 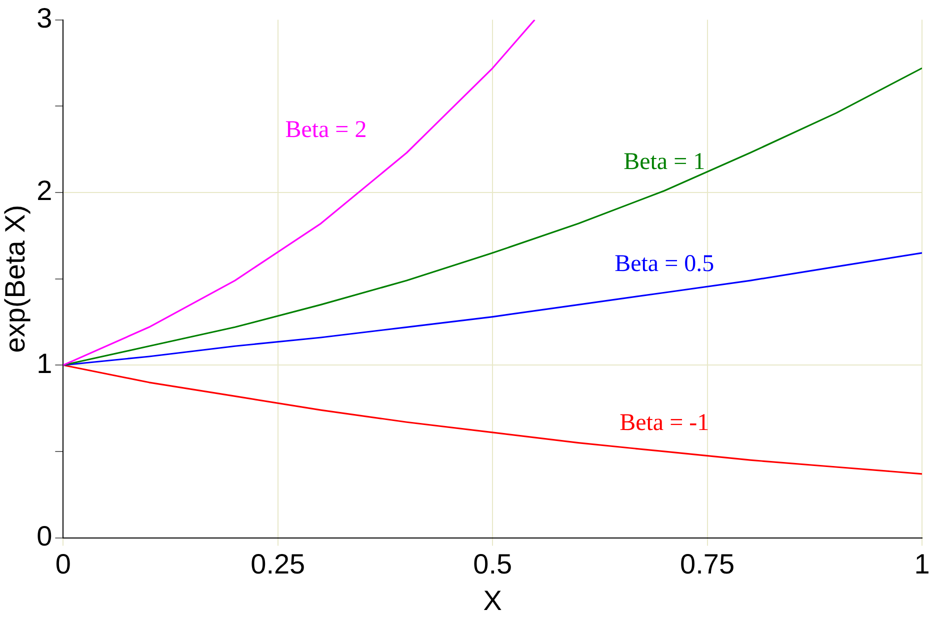 I want to click on series-label: Beta = 2, so click(x=326, y=130).